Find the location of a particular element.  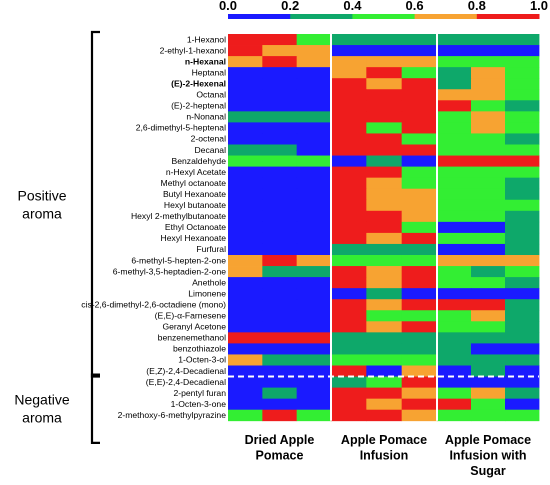

row-label: Butyl Hexanoate is located at coordinates (194, 194).